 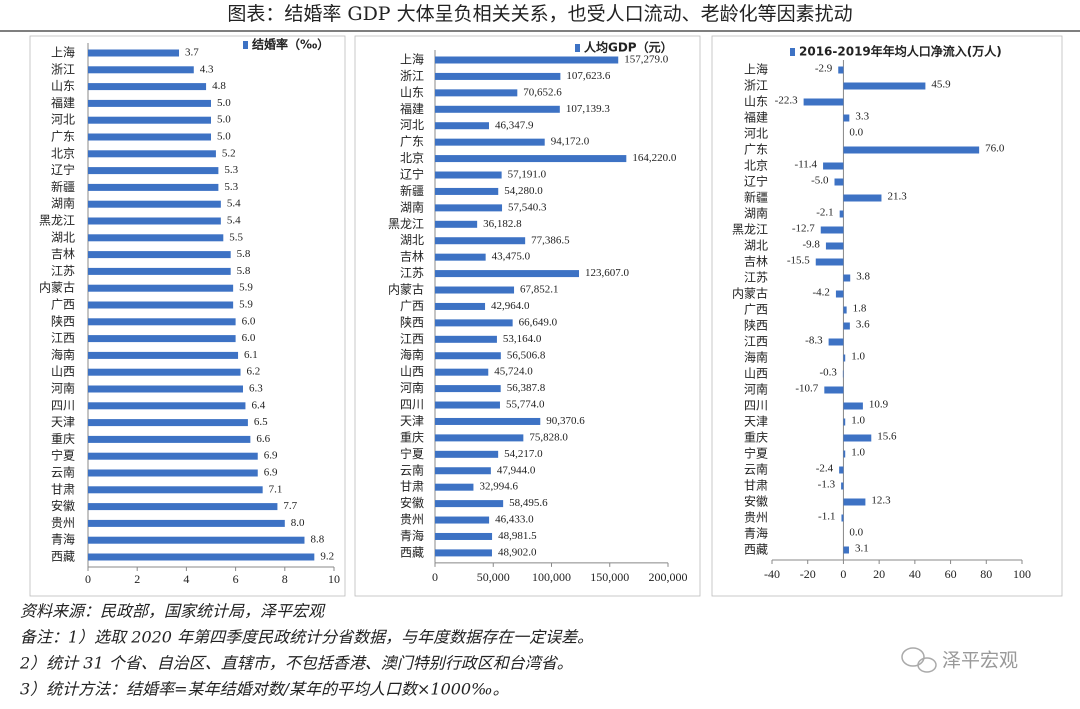 What do you see at coordinates (207, 69) in the screenshot?
I see `value-label: 4.3` at bounding box center [207, 69].